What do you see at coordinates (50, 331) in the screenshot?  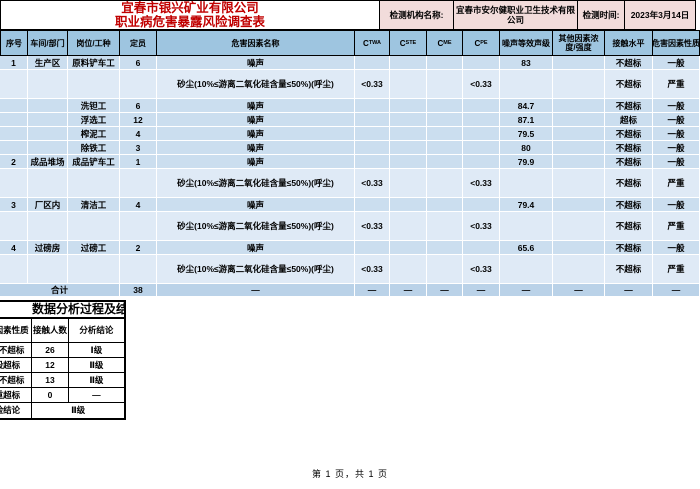 I see `analysis-column-header: 接触人数` at bounding box center [50, 331].